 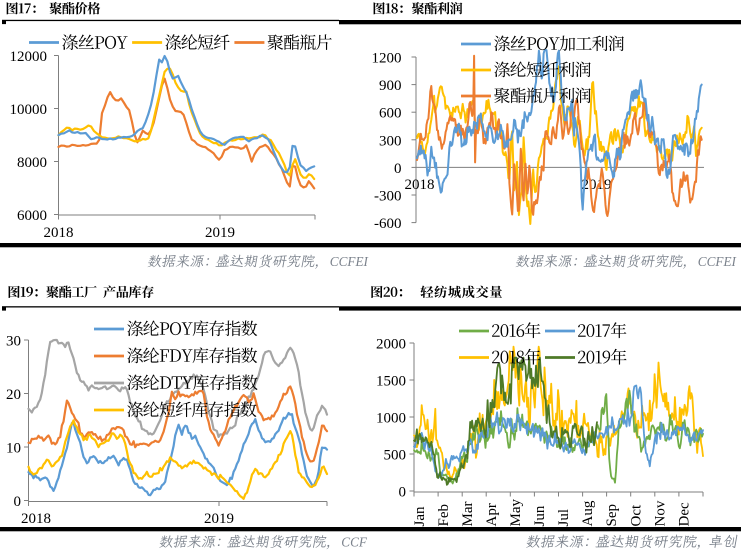 What do you see at coordinates (444, 515) in the screenshot?
I see `svg-text: Feb` at bounding box center [444, 515].